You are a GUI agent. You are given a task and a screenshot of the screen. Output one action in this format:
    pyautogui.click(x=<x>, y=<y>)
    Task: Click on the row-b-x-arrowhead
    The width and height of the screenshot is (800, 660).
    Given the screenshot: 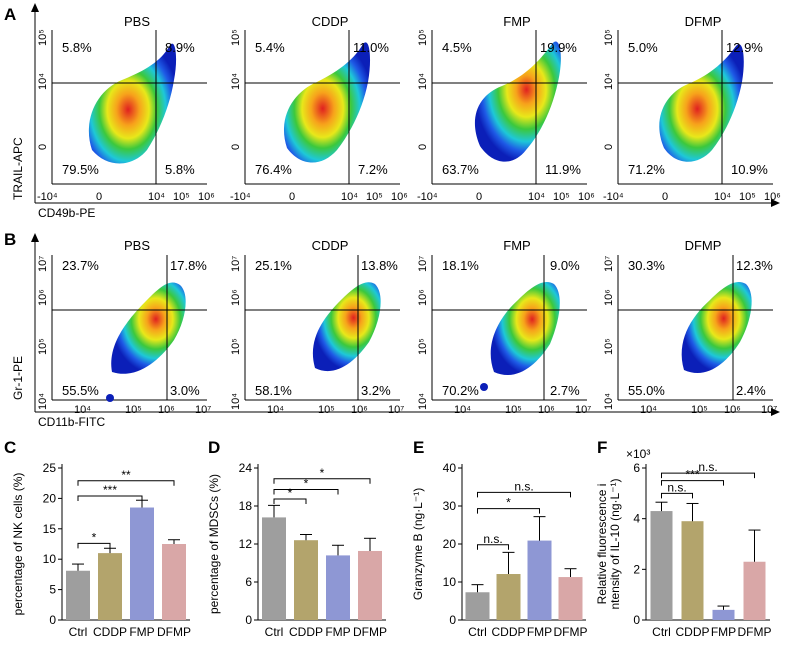 What is the action you would take?
    pyautogui.click(x=775, y=412)
    